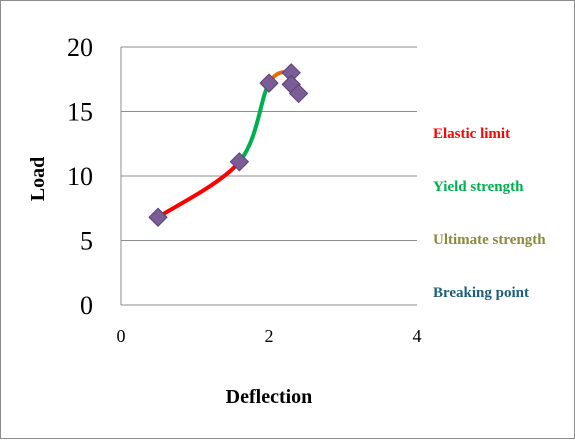 The image size is (575, 440). Describe the element at coordinates (121, 336) in the screenshot. I see `x-tick-label: 0` at that location.